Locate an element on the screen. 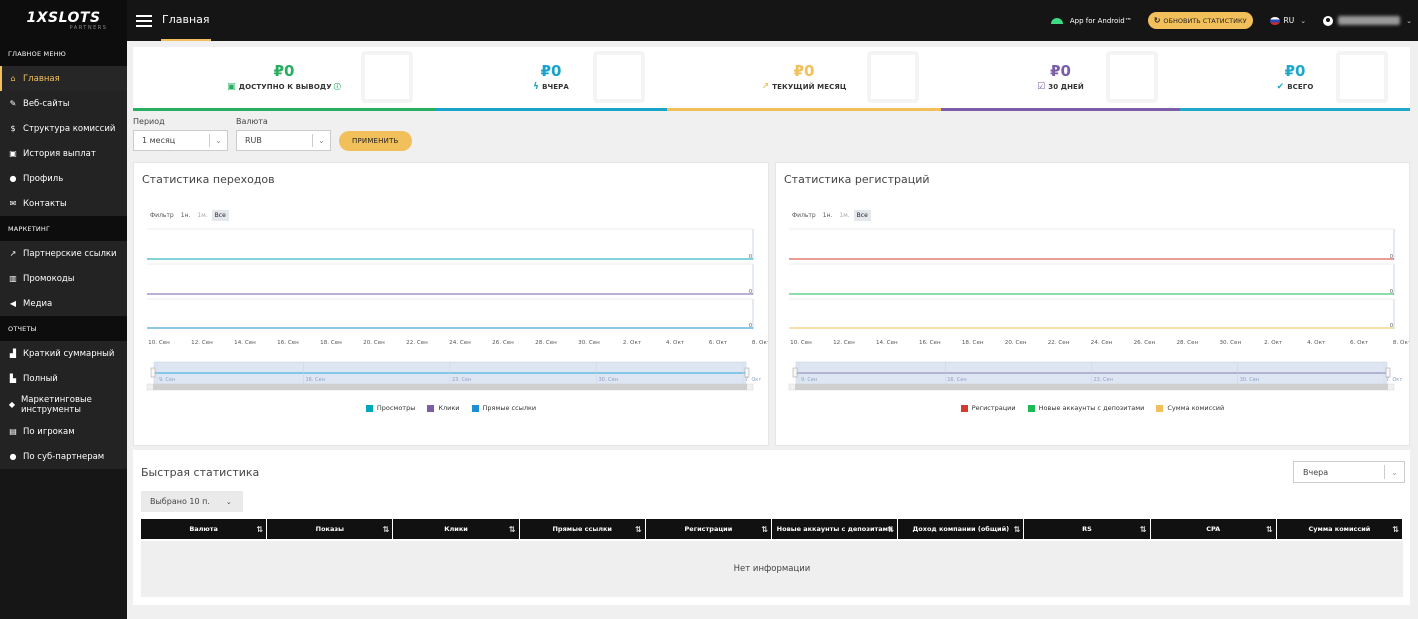 Image resolution: width=1418 pixels, height=619 pixels. legend-item: Просмотры is located at coordinates (390, 408).